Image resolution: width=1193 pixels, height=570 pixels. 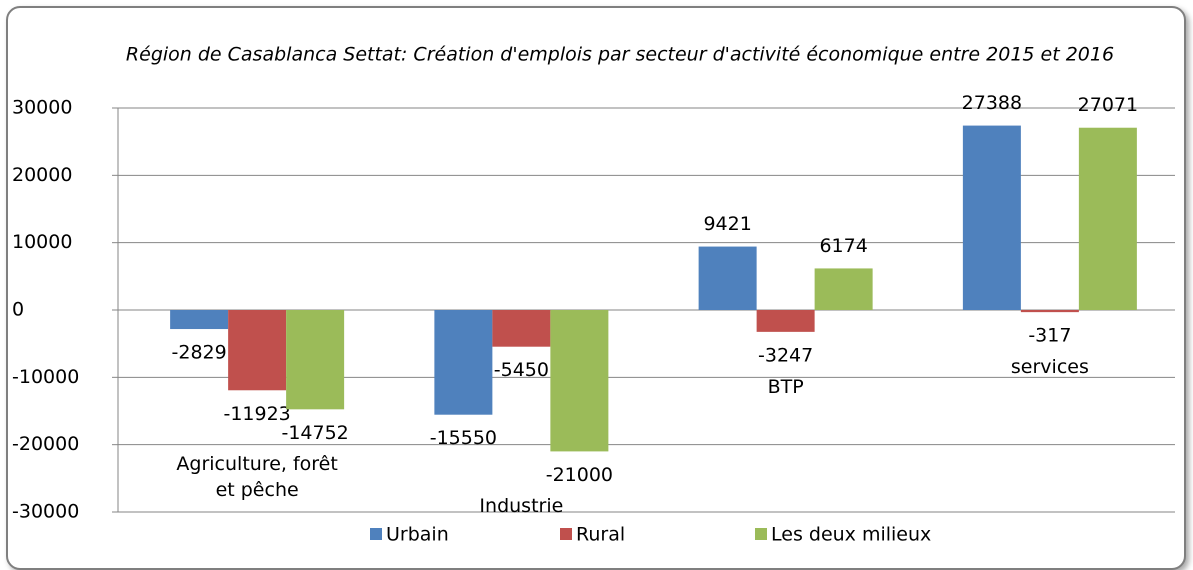 What do you see at coordinates (463, 438) in the screenshot?
I see `data-label: -15550` at bounding box center [463, 438].